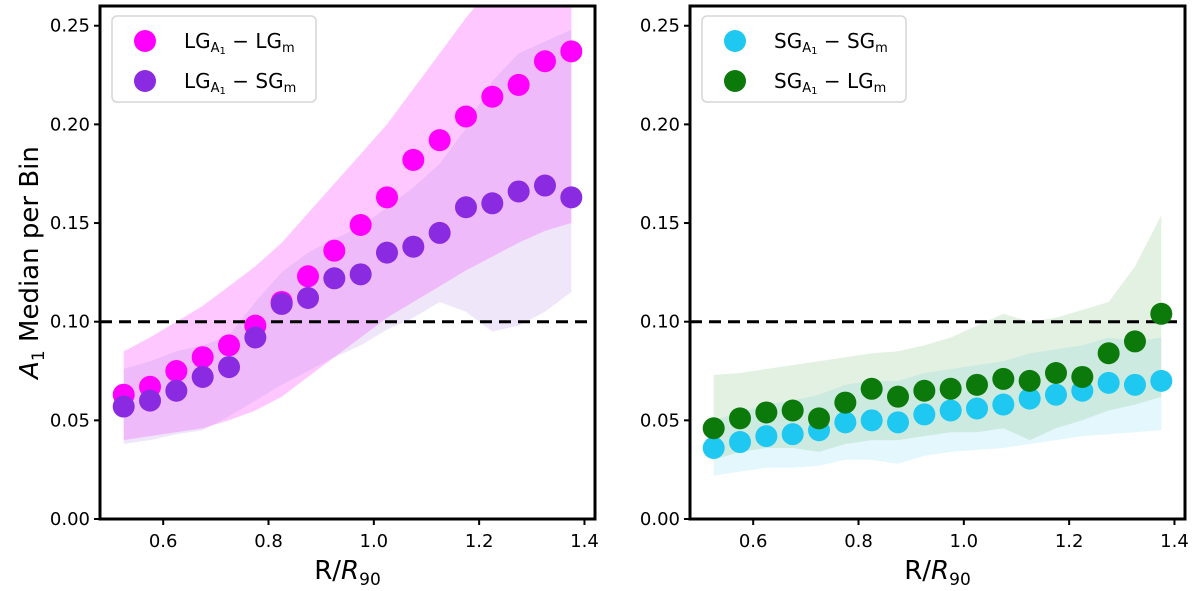 The height and width of the screenshot is (591, 1200). Describe the element at coordinates (30, 371) in the screenshot. I see `y-axis-label-italic: A` at that location.